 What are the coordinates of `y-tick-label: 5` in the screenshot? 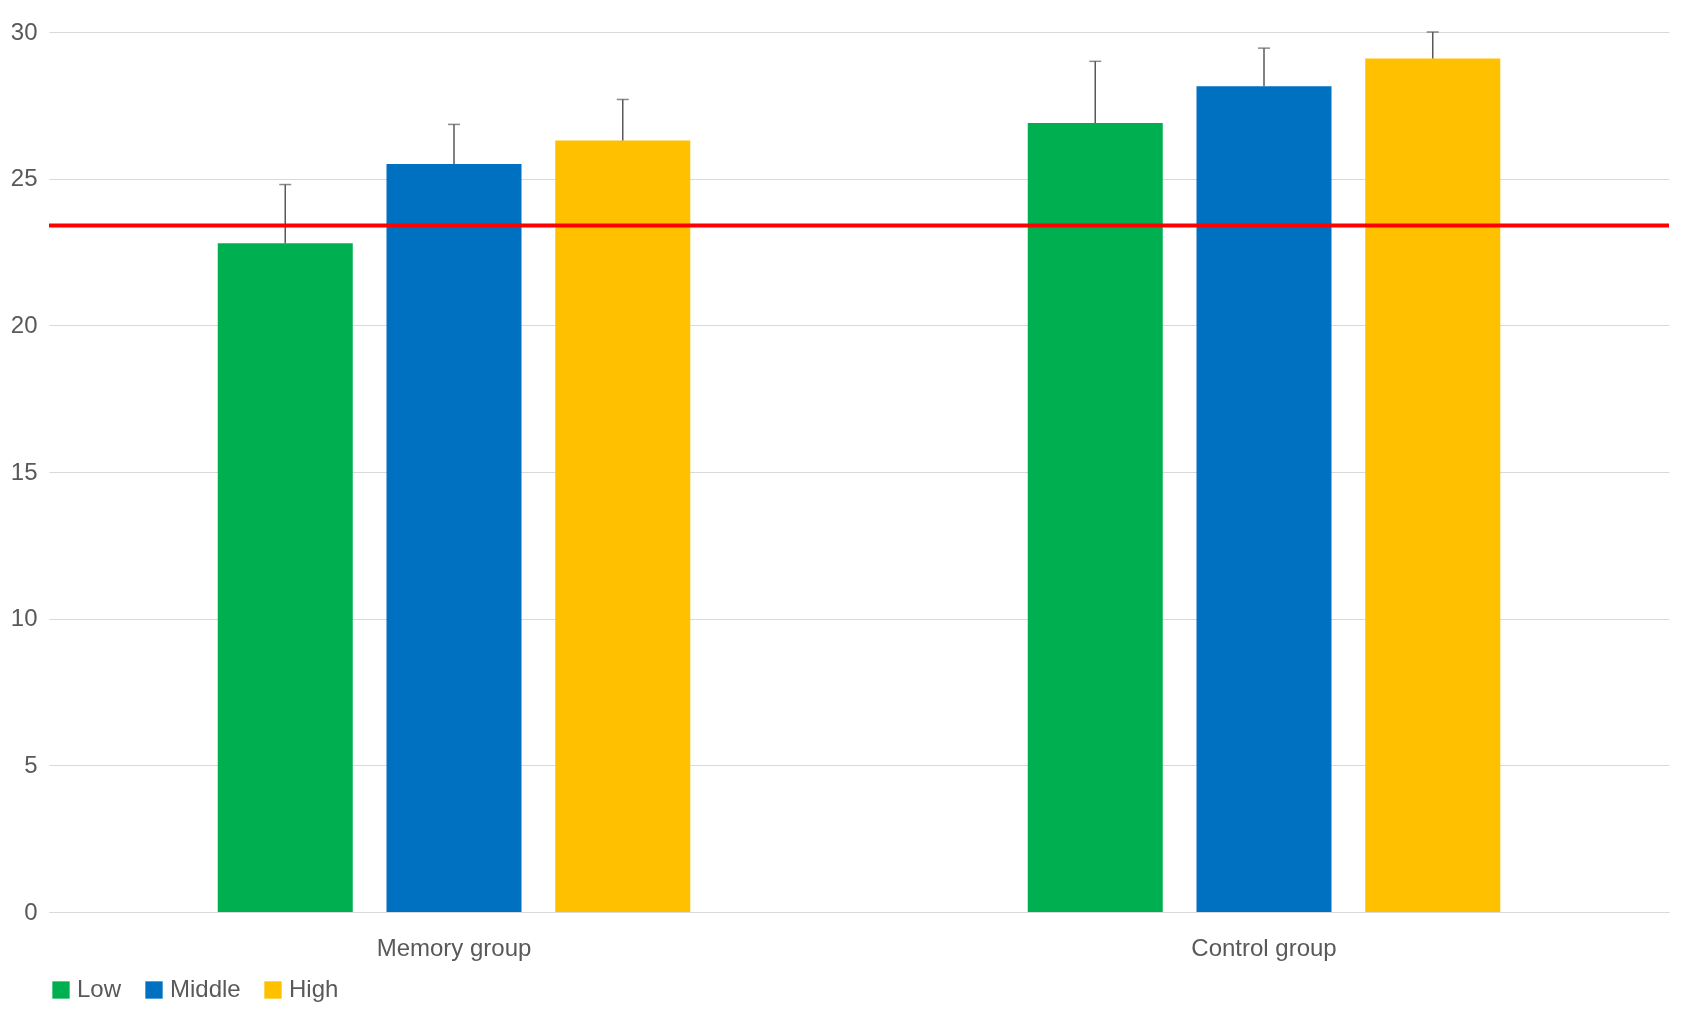 It's located at (31, 764).